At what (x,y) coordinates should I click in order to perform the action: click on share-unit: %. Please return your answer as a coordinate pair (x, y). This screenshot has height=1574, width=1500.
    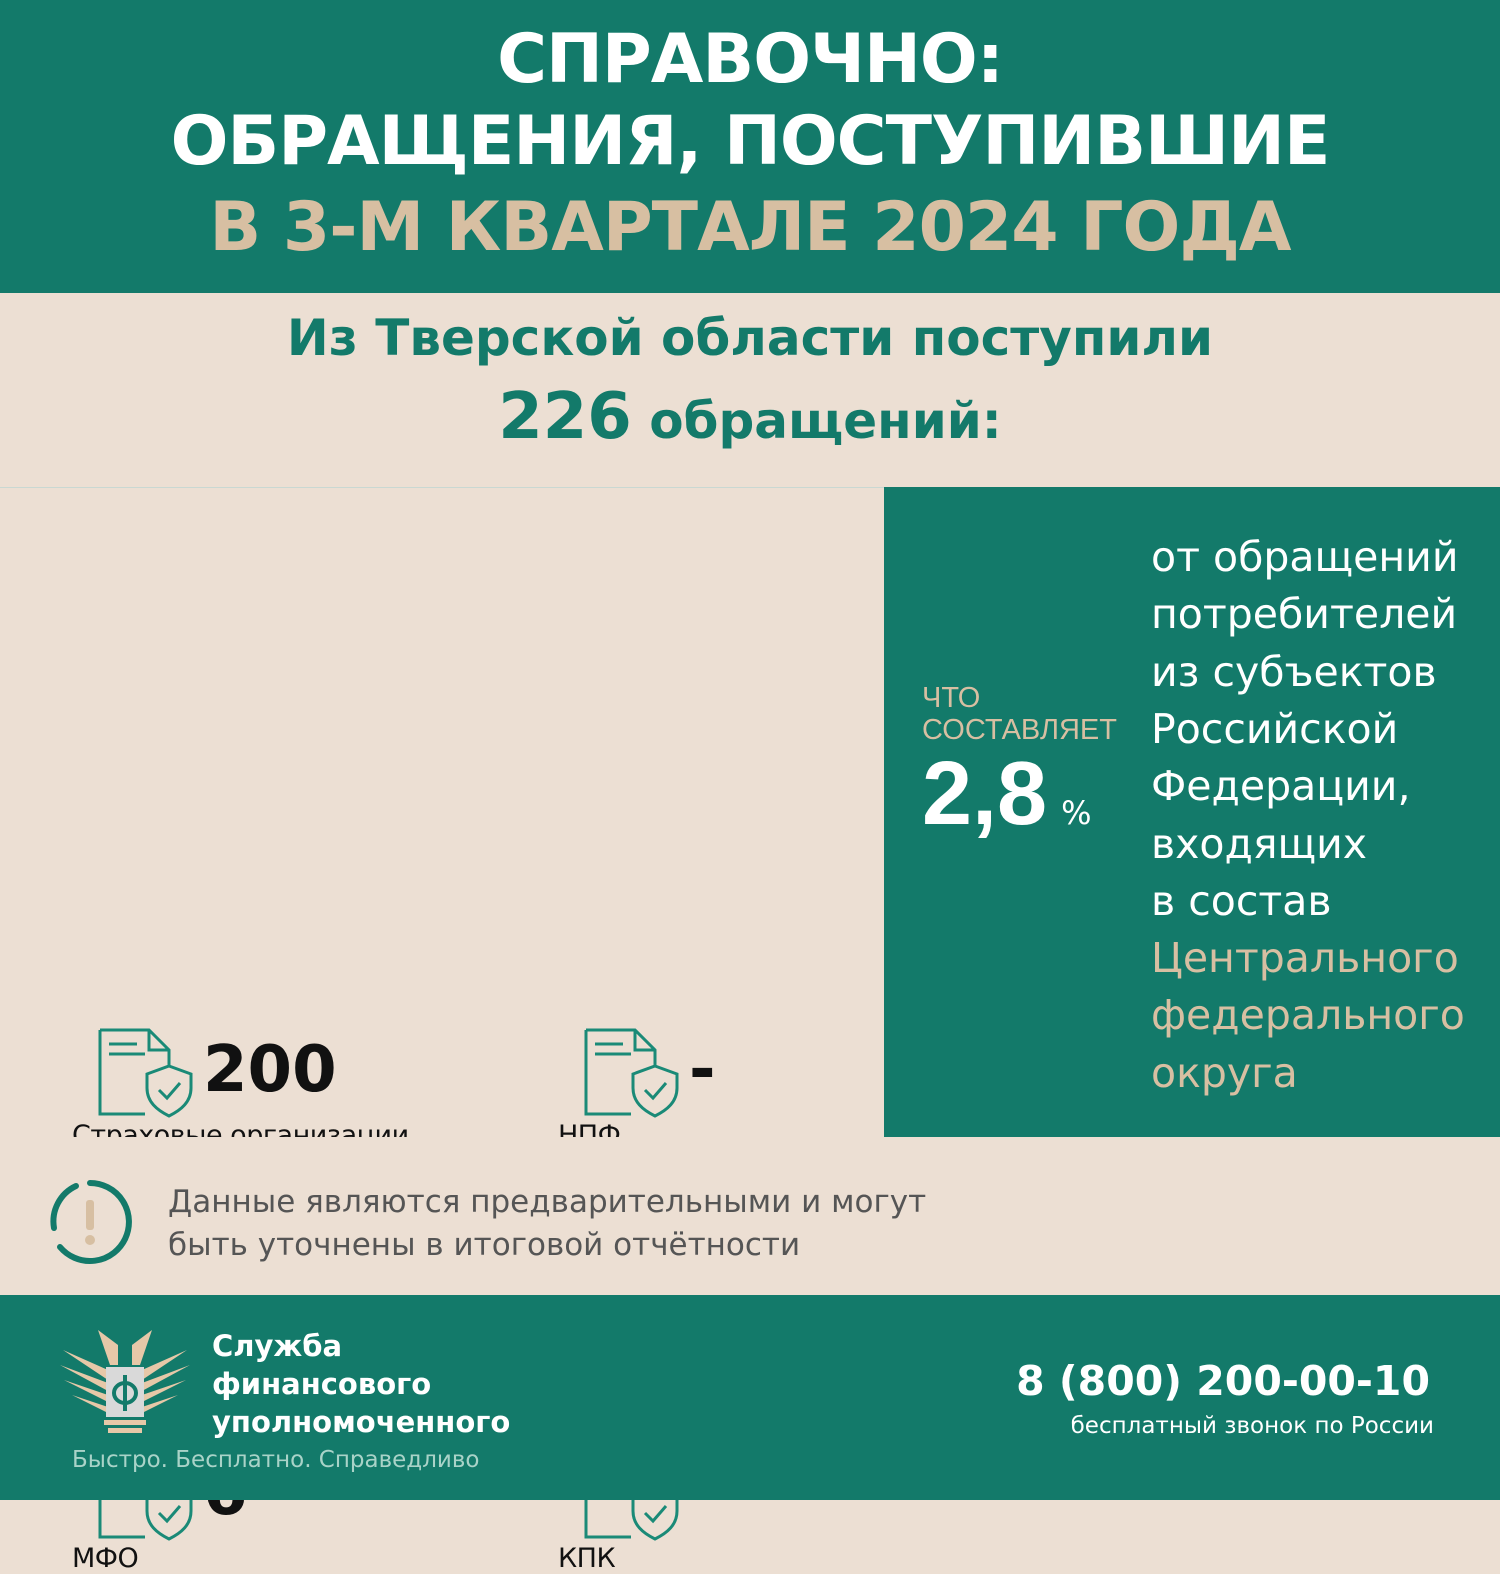
    Looking at the image, I should click on (1076, 813).